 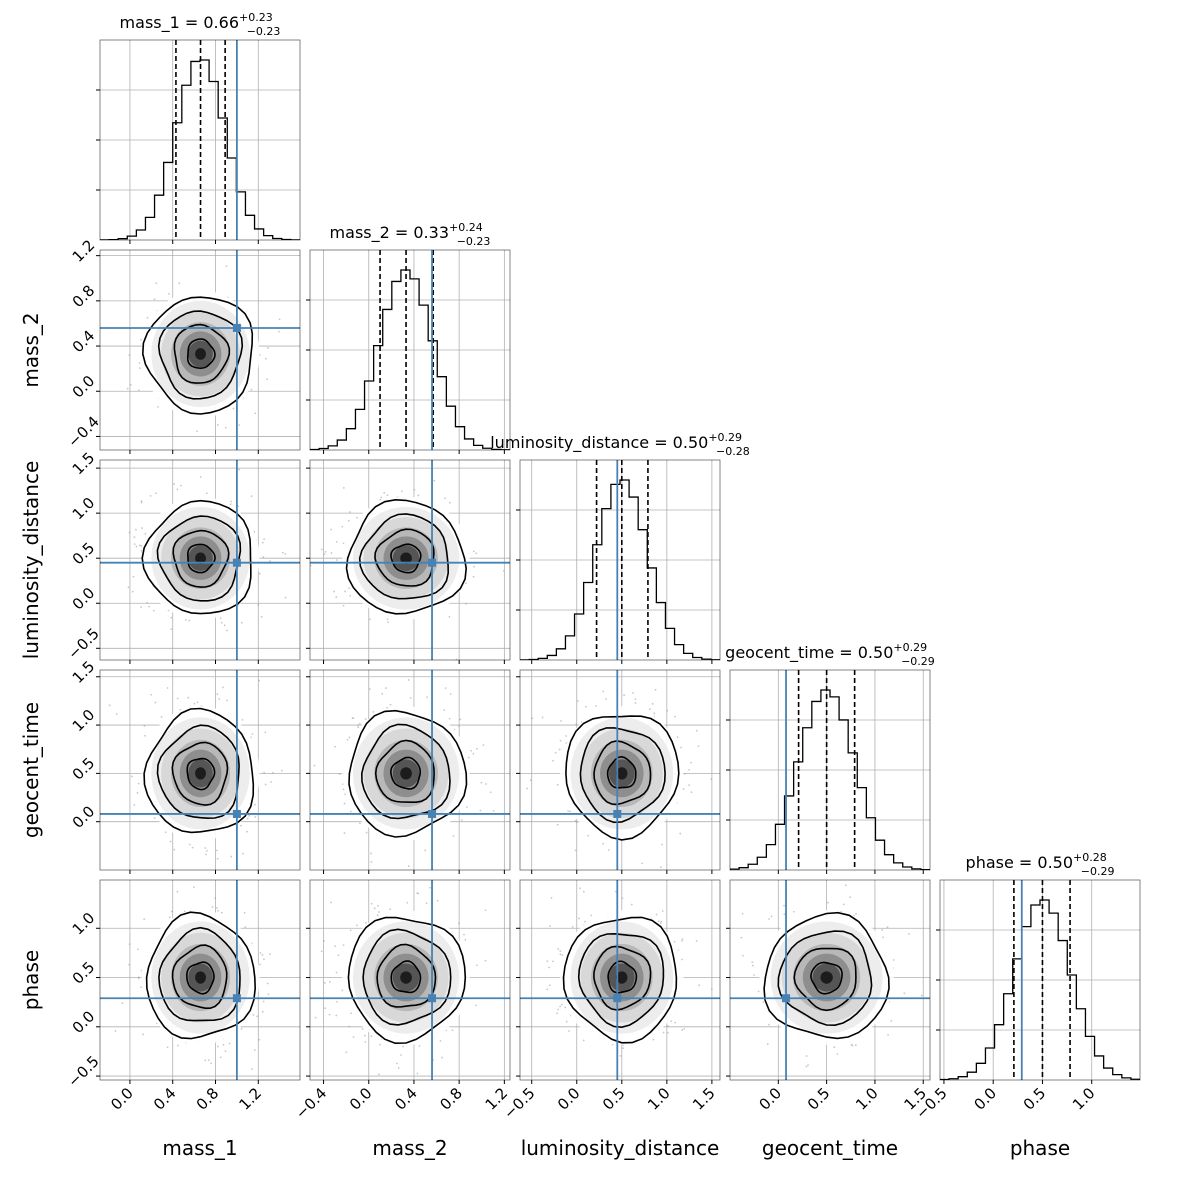 I want to click on panel-mass_1-vs-geocent_time, so click(x=198, y=771).